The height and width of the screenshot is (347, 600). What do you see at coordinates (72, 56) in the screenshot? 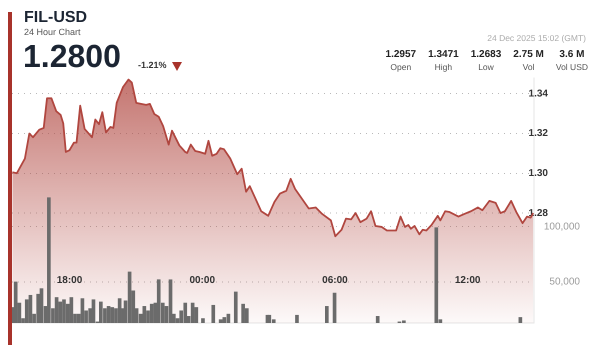
I see `text: 1.2800` at bounding box center [72, 56].